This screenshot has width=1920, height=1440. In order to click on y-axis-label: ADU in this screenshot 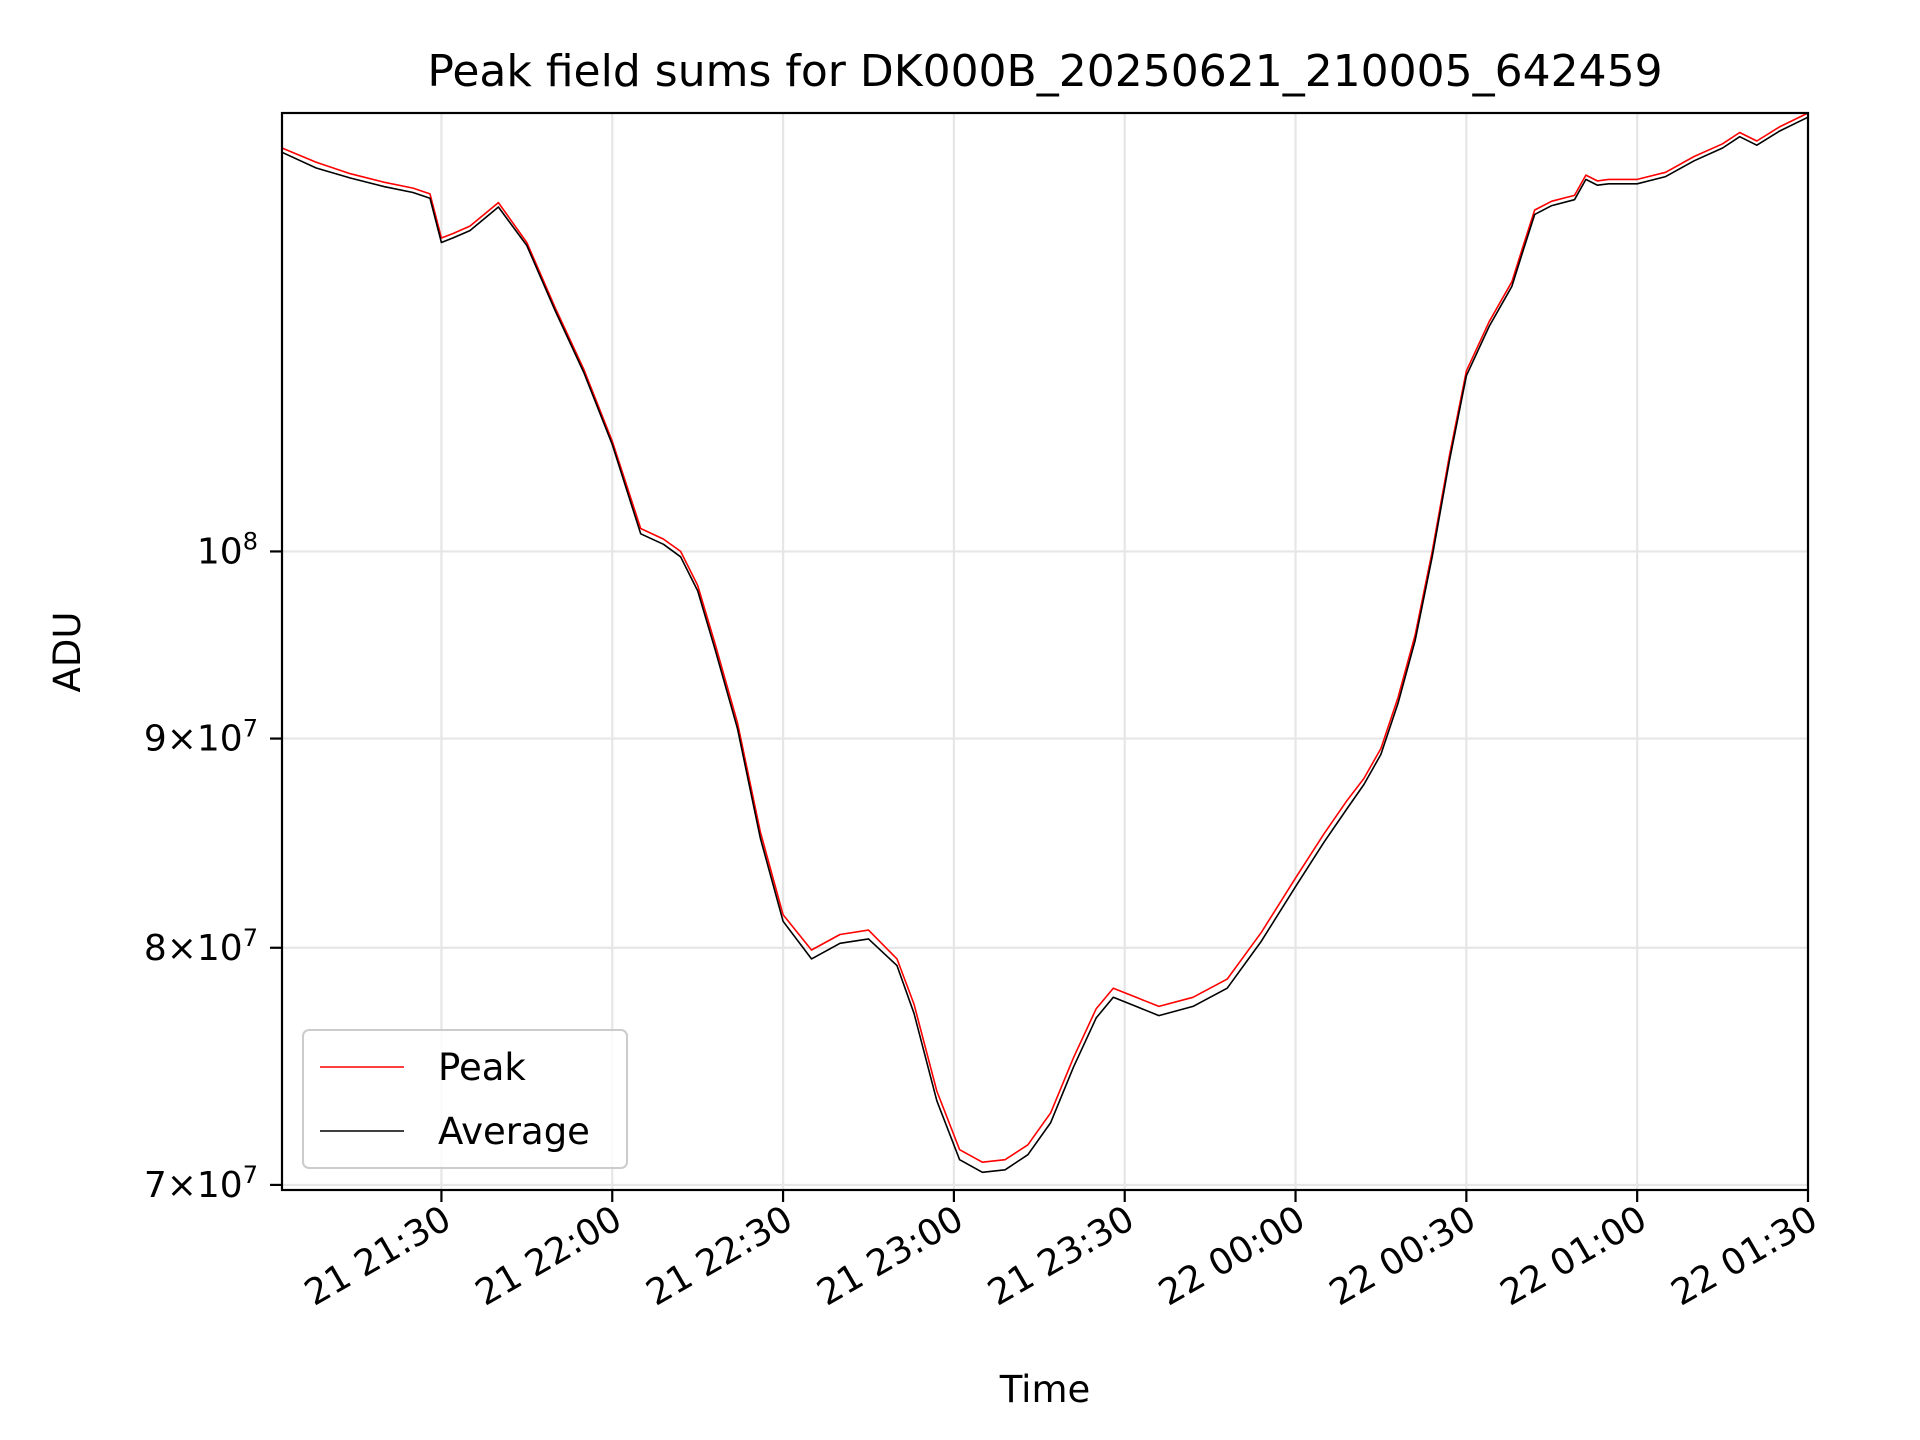, I will do `click(67, 652)`.